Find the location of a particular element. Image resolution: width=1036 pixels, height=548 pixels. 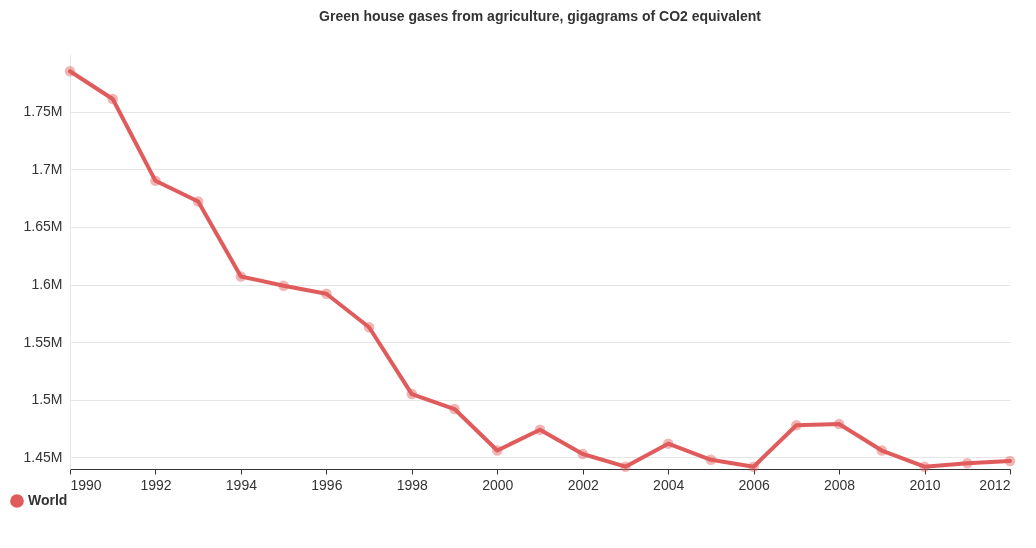

y-tick-label: 1.45M is located at coordinates (43, 456).